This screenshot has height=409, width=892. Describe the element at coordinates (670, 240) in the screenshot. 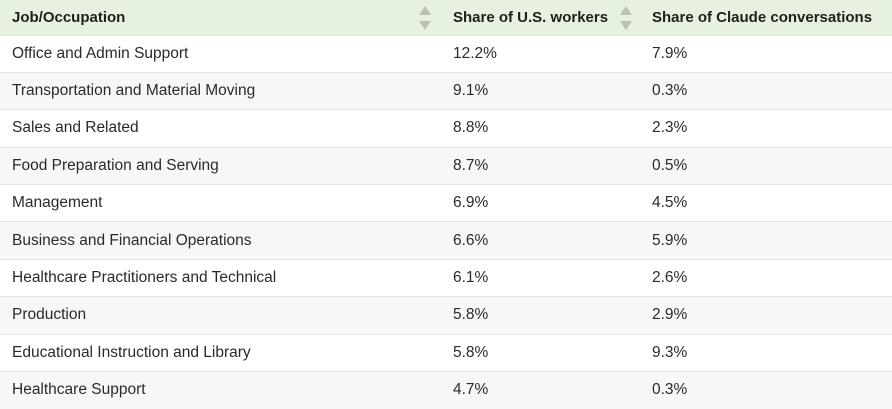

I see `claude-share-cell: 5.9%` at that location.